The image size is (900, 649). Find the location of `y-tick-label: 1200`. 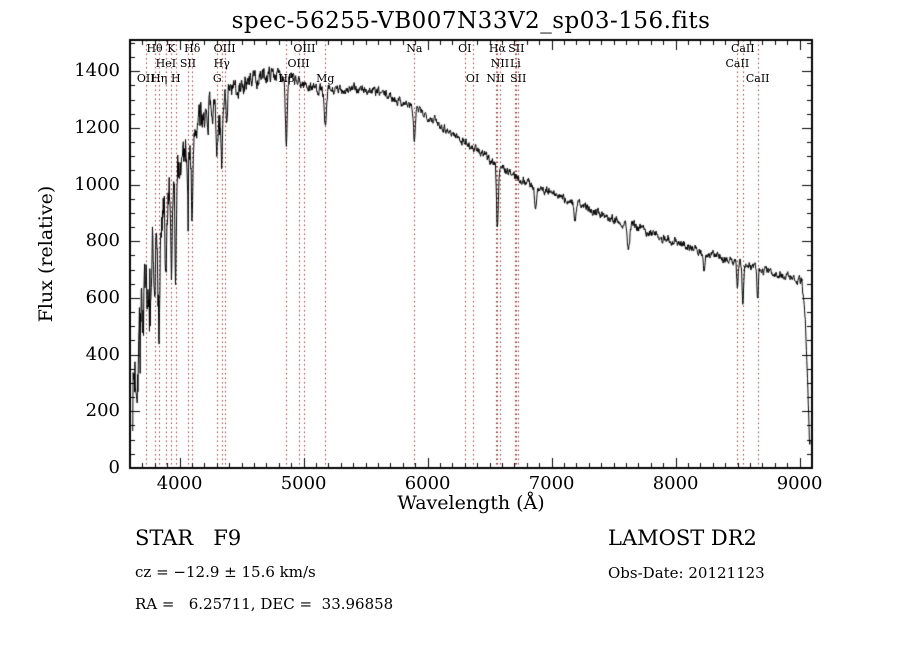

y-tick-label: 1200 is located at coordinates (97, 127).